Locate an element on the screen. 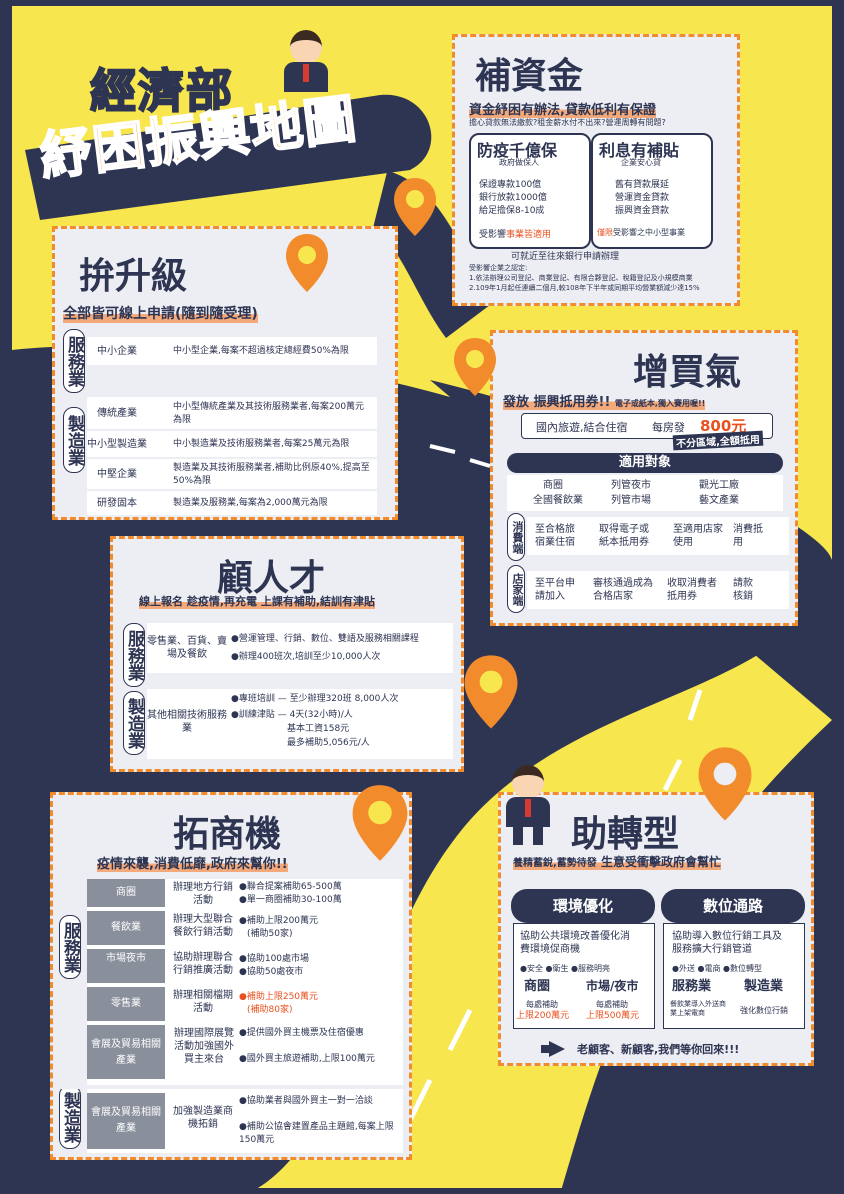 The height and width of the screenshot is (1194, 844). expand-row-act: 辦理國際展覽活動加強國外買主來台 is located at coordinates (204, 1046).